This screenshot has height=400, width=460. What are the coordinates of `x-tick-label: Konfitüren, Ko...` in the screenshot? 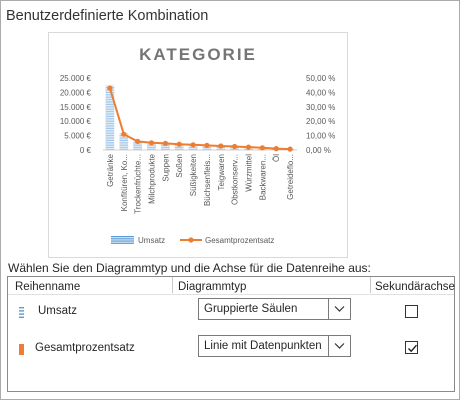 It's located at (124, 182).